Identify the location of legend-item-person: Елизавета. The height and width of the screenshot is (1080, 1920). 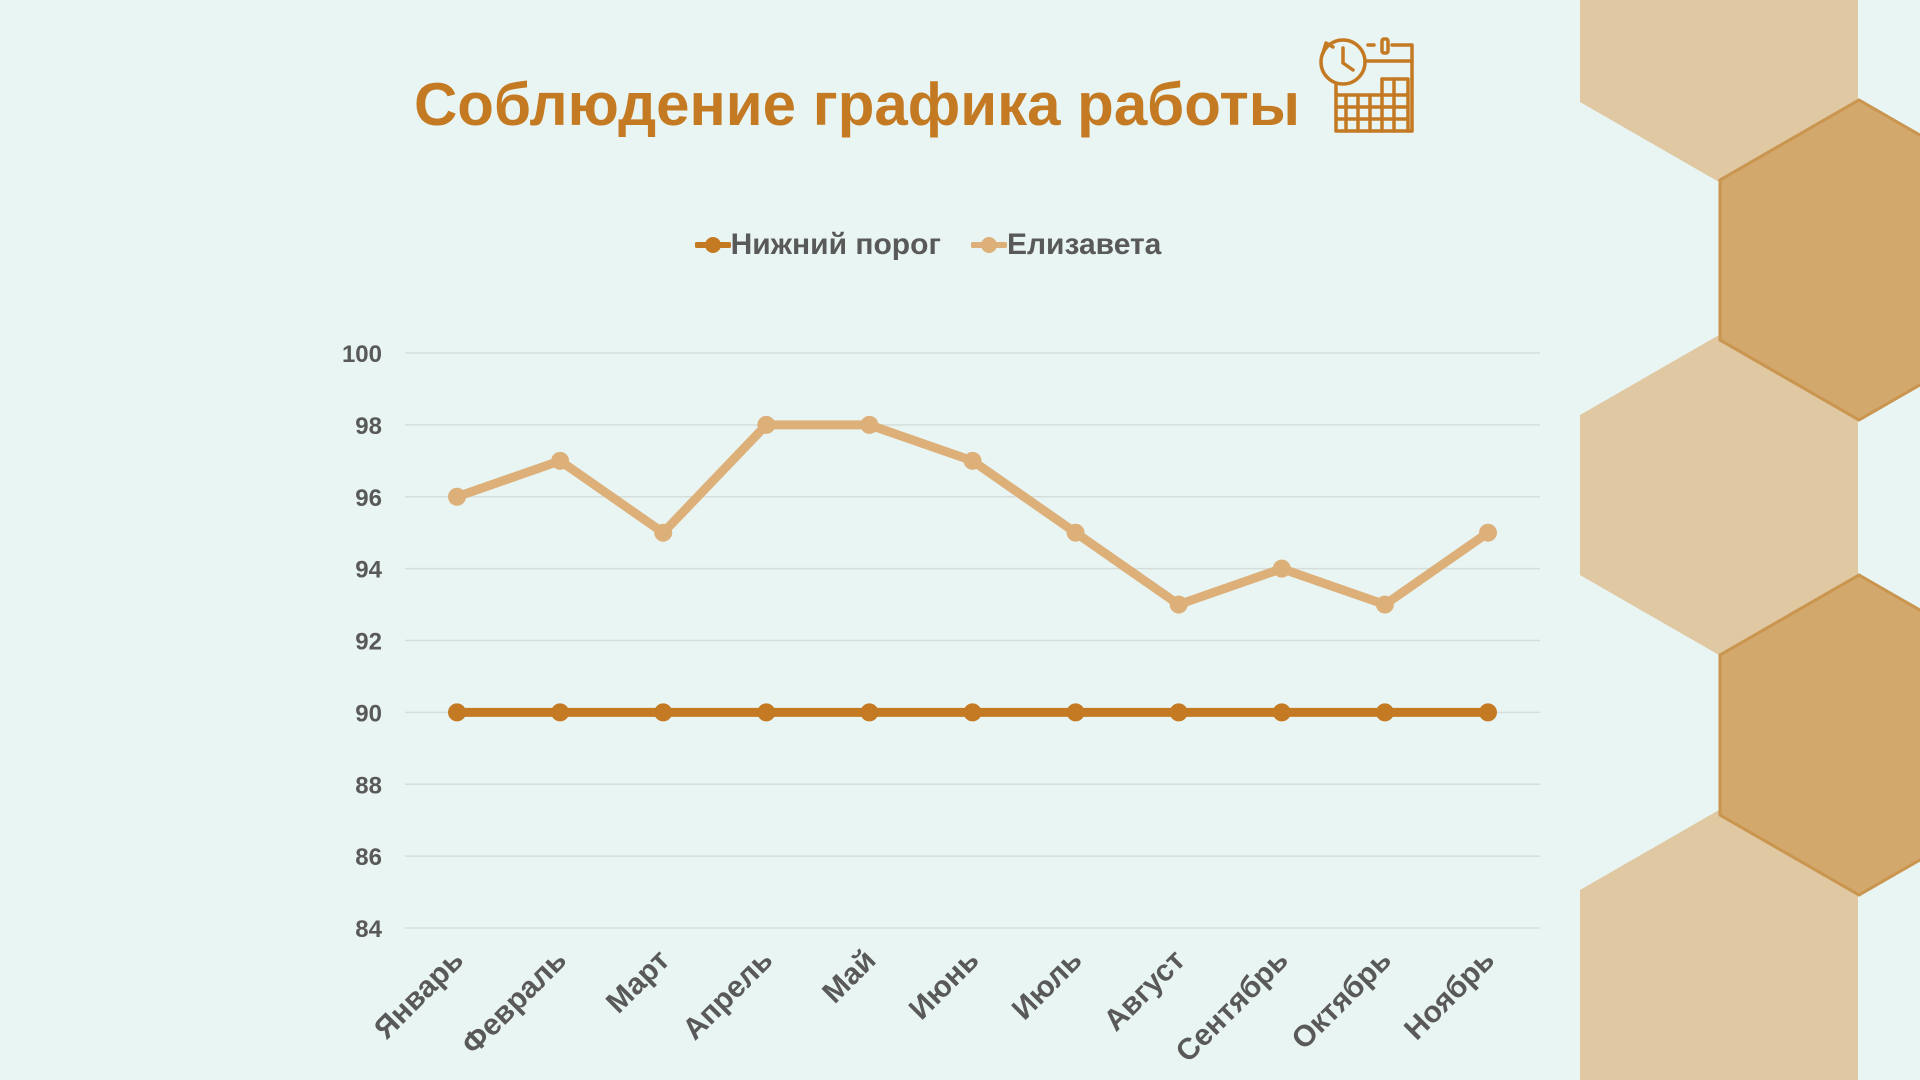
(1066, 245).